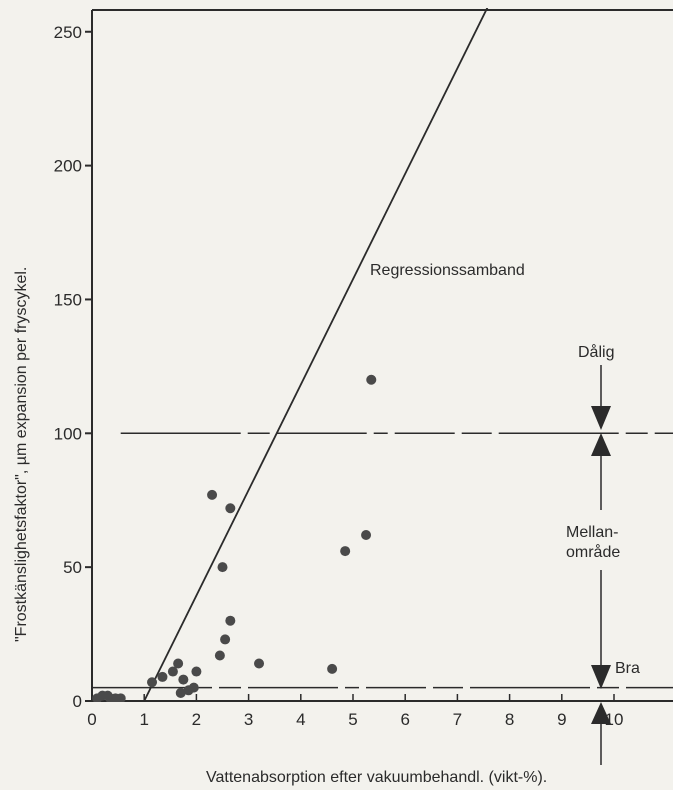 The width and height of the screenshot is (673, 790). Describe the element at coordinates (601, 677) in the screenshot. I see `arrow-head-good-down` at that location.